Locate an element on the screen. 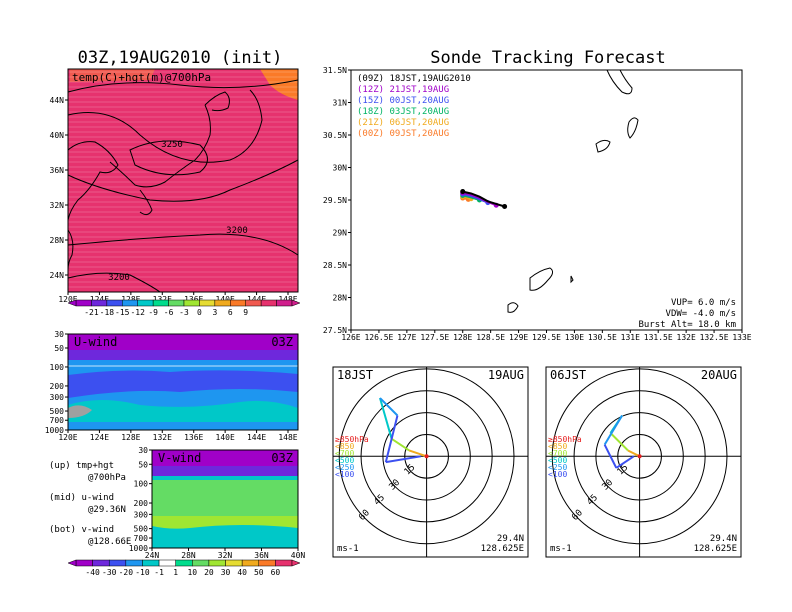 Image resolution: width=792 pixels, height=612 pixels. y-tick-label: 28N is located at coordinates (57, 240).